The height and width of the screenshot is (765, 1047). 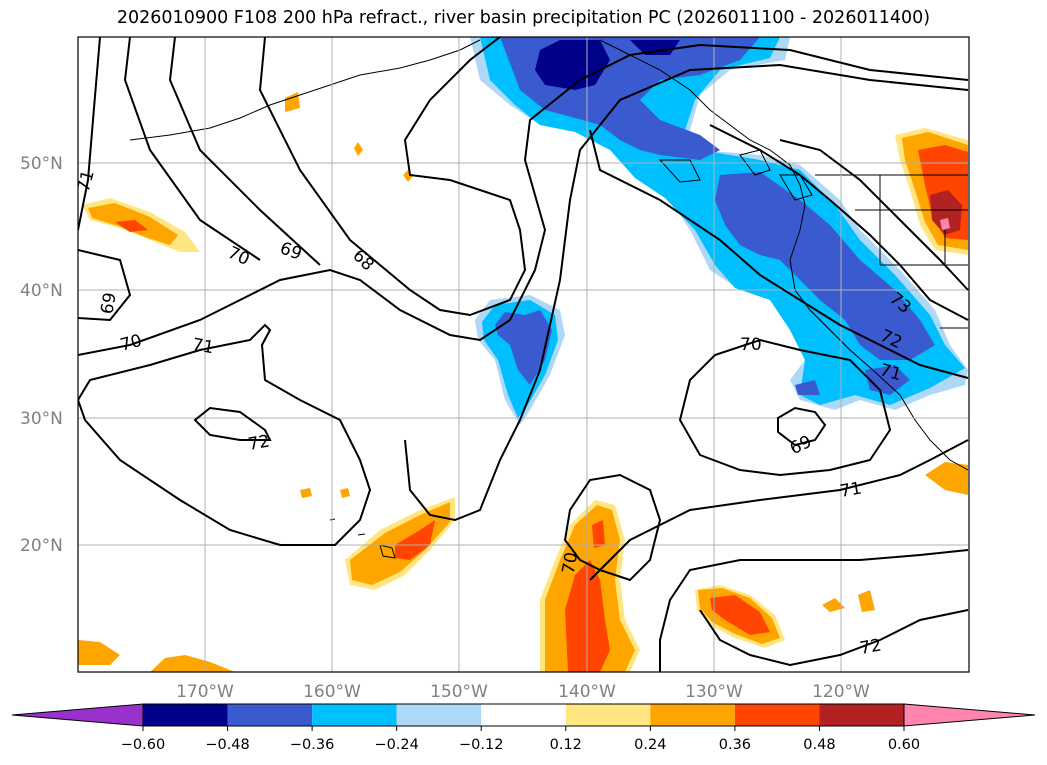 What do you see at coordinates (143, 745) in the screenshot?
I see `colorbar-tick-label: −0.60` at bounding box center [143, 745].